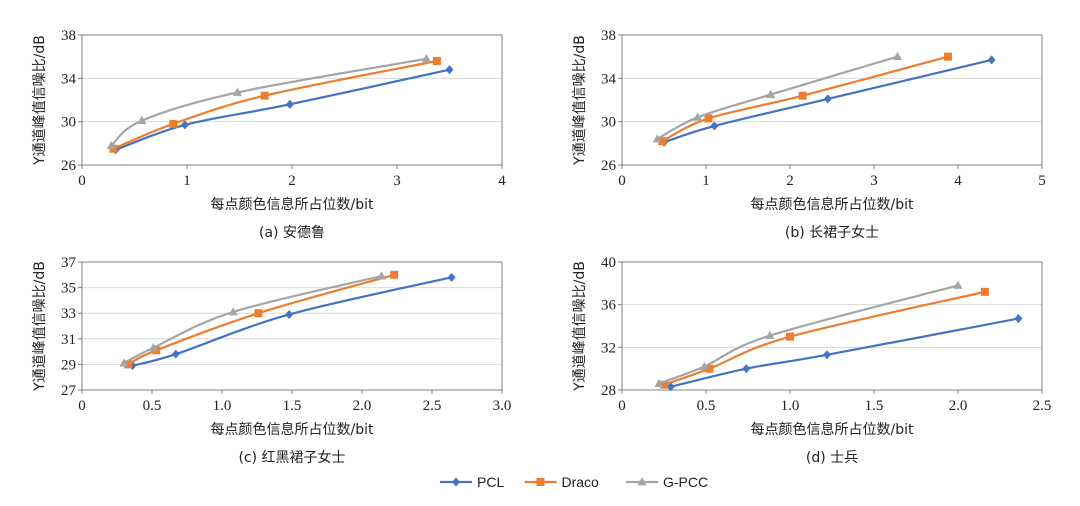 The image size is (1080, 506). I want to click on y-tick-label: 27, so click(69, 391).